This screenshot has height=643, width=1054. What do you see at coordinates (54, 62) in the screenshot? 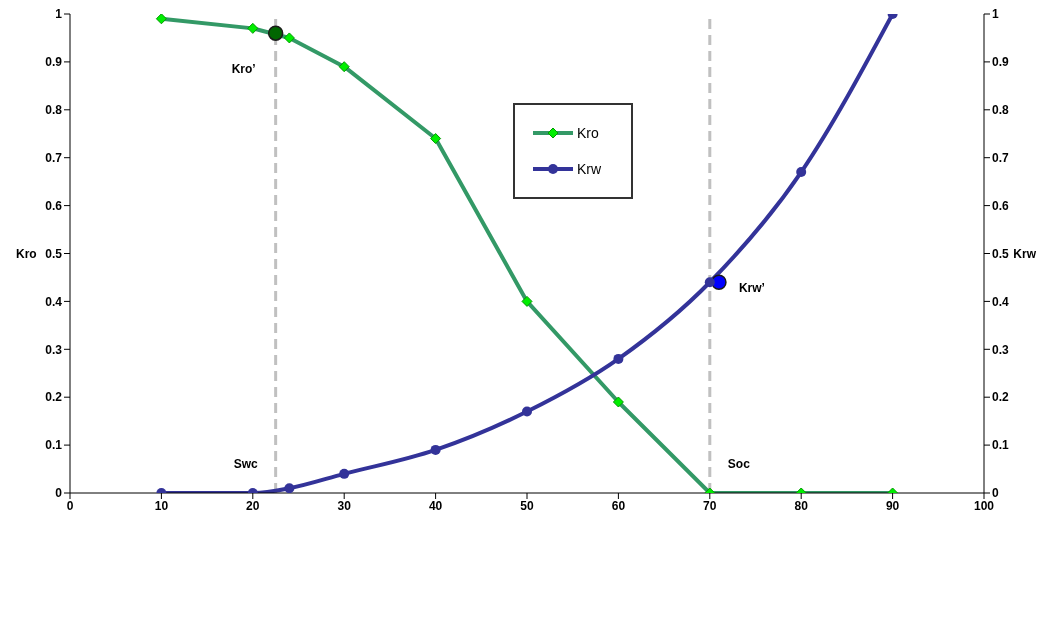
I see `y-tick-label: 0.9` at bounding box center [54, 62].